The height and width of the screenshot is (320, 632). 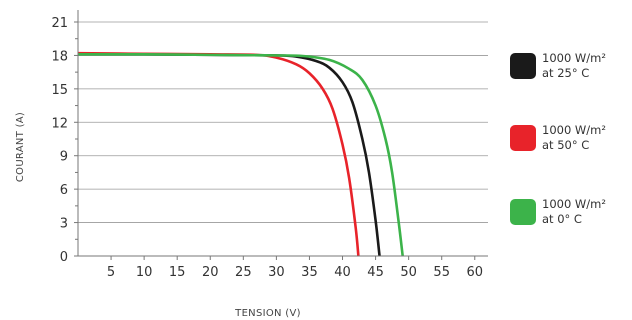 What do you see at coordinates (177, 272) in the screenshot?
I see `x-tick-label: 15` at bounding box center [177, 272].